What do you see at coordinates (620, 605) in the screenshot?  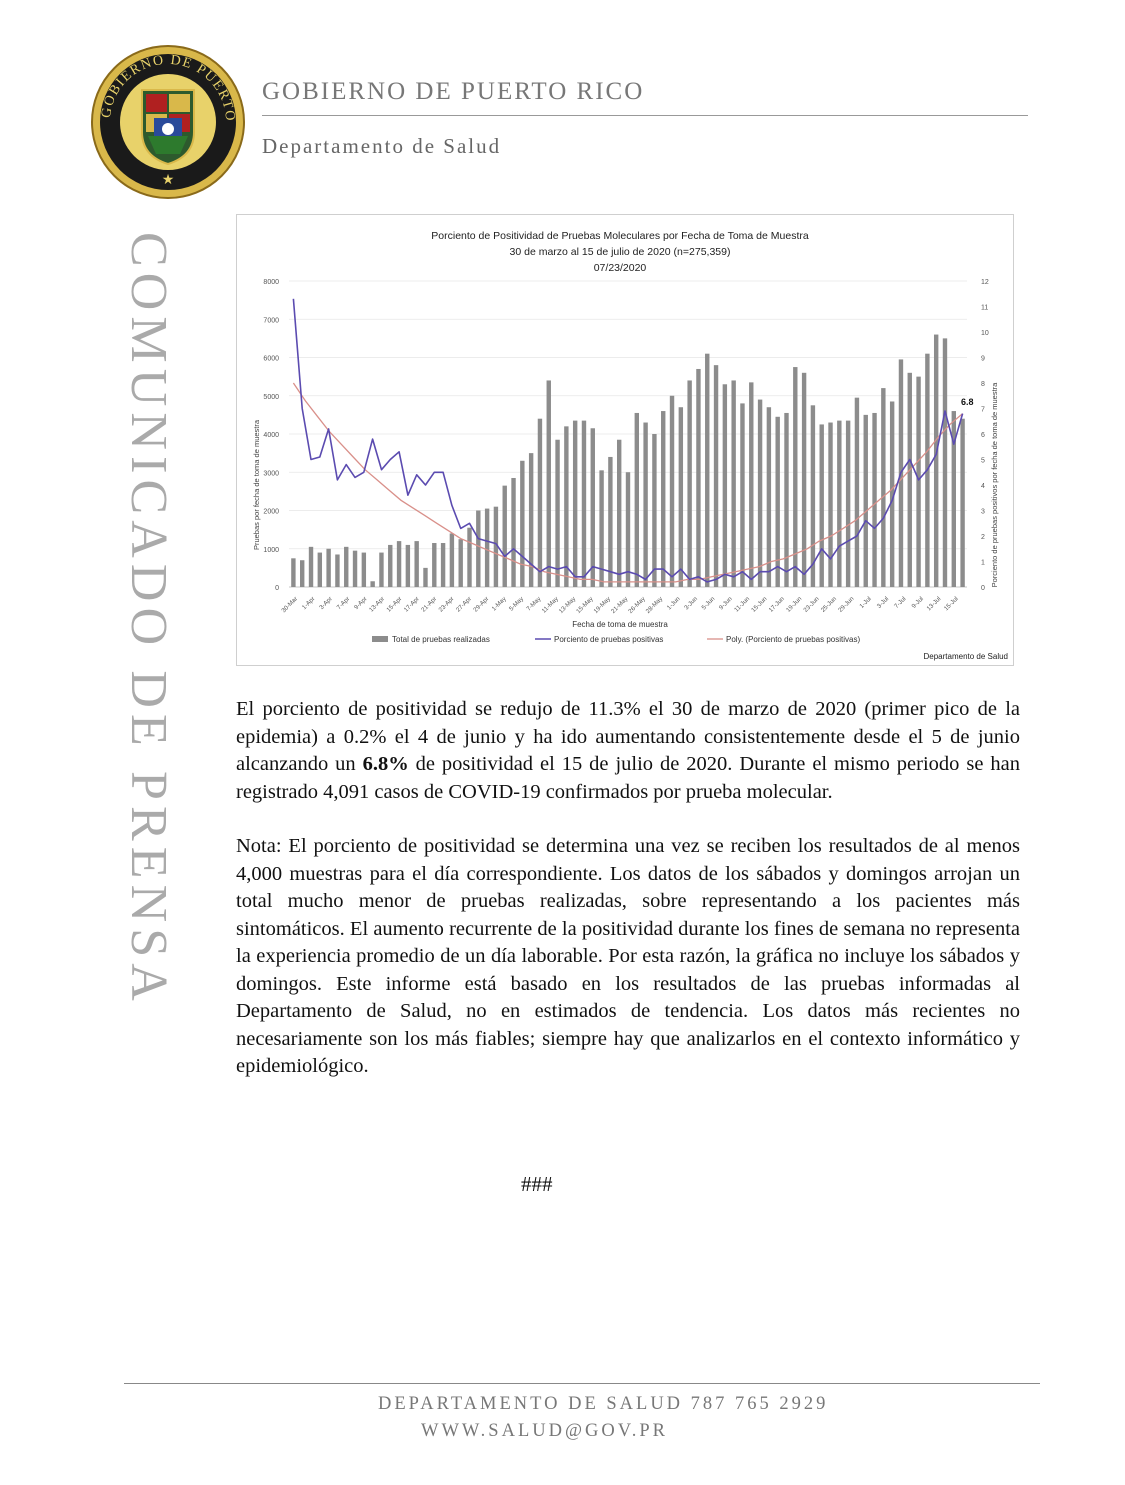 I see `x-tick-label: 21-May` at bounding box center [620, 605].